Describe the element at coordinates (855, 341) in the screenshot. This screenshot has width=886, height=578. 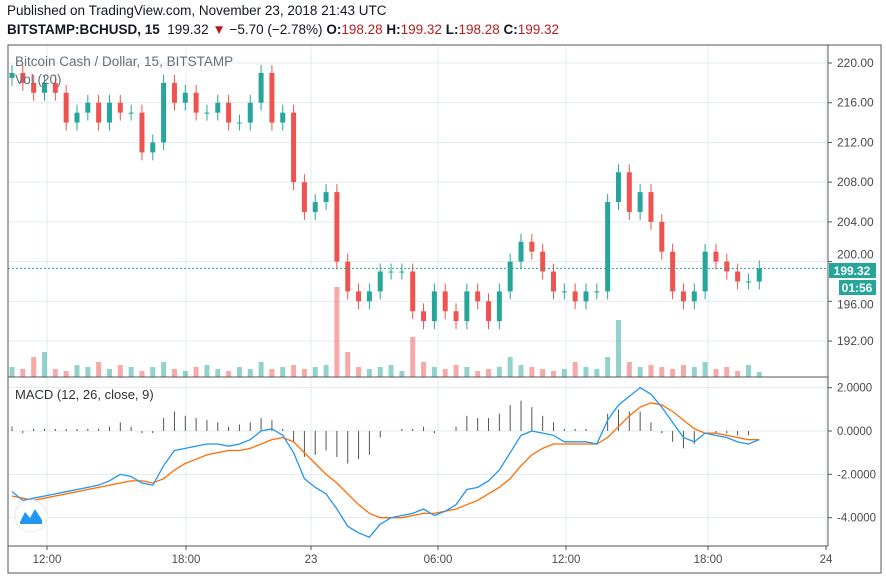
I see `price-tick-label: 192.00` at that location.